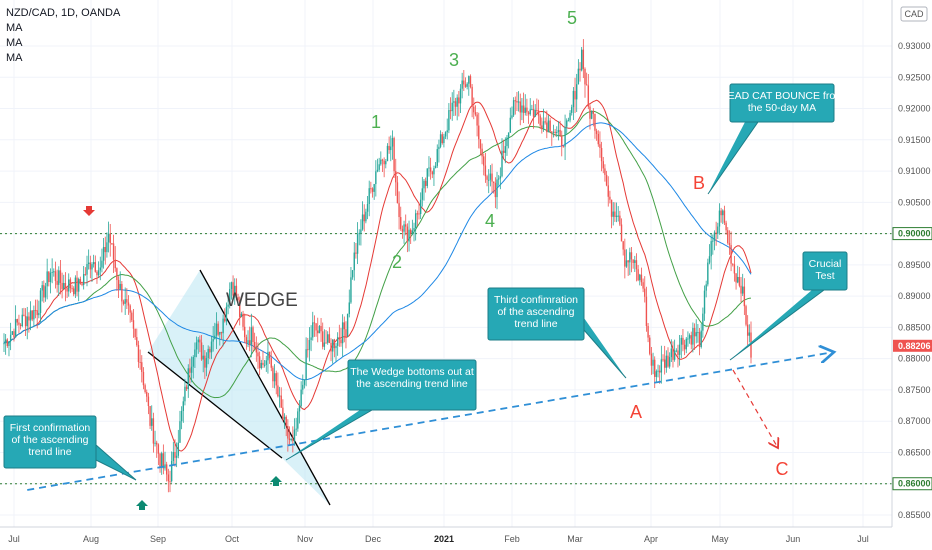  Describe the element at coordinates (50, 428) in the screenshot. I see `callout-line: First confirmation` at that location.